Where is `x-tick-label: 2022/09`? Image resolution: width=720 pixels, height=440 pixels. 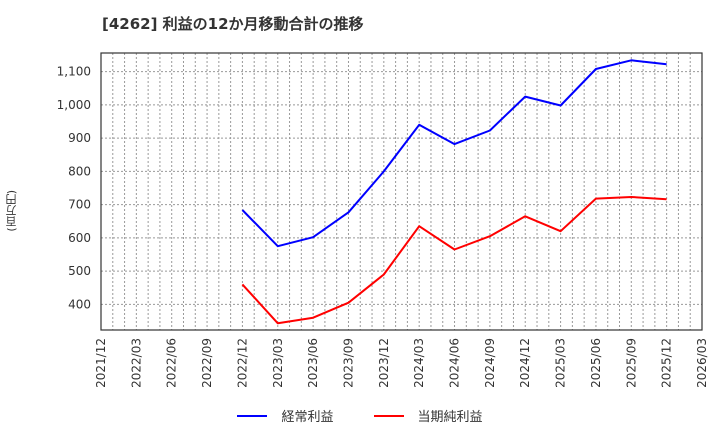 x-tick-label: 2022/09 is located at coordinates (207, 363).